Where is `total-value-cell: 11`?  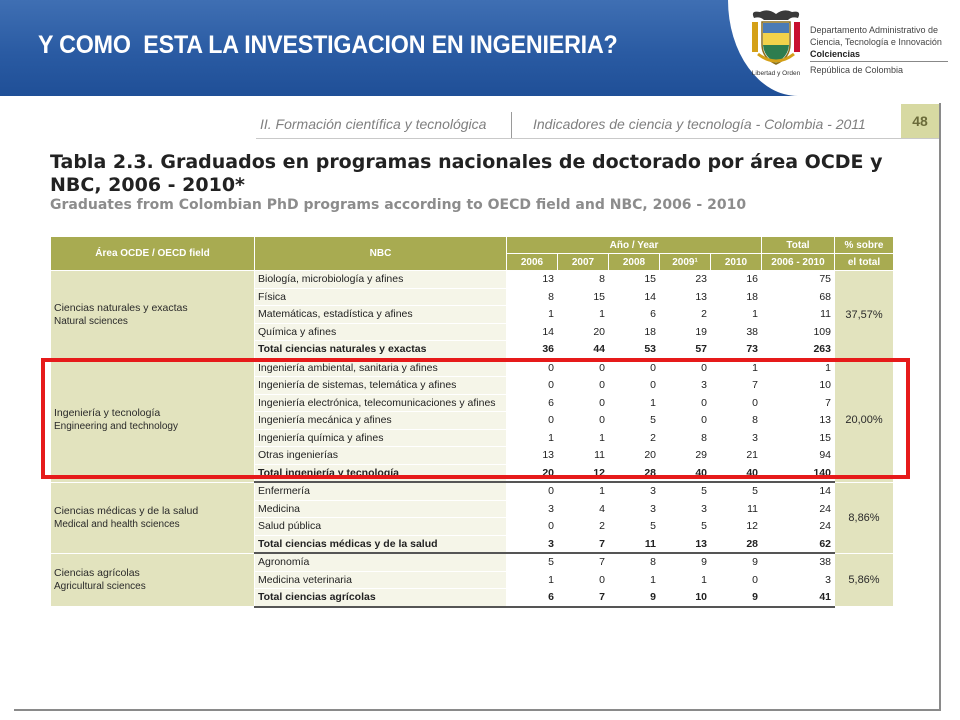
total-value-cell: 11 is located at coordinates (798, 314).